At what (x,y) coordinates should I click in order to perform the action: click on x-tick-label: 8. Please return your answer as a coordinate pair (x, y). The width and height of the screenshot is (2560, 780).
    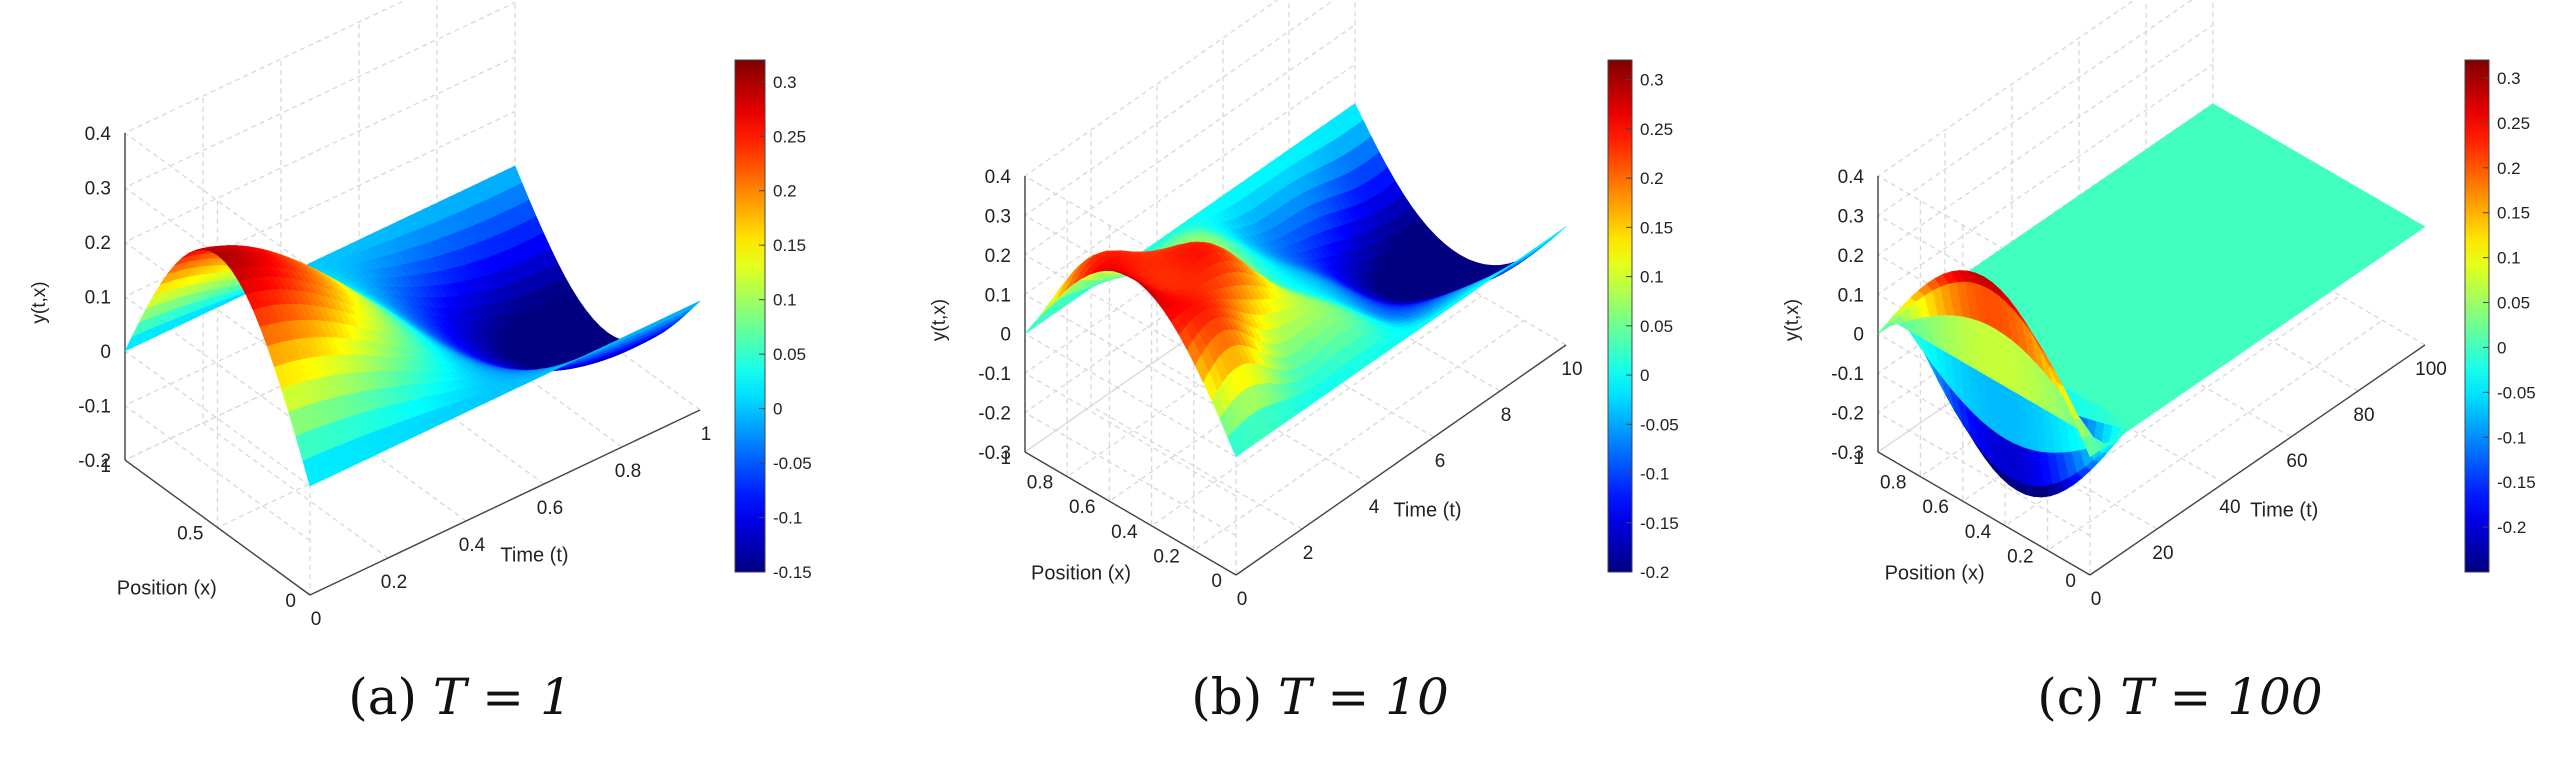
    Looking at the image, I should click on (1506, 415).